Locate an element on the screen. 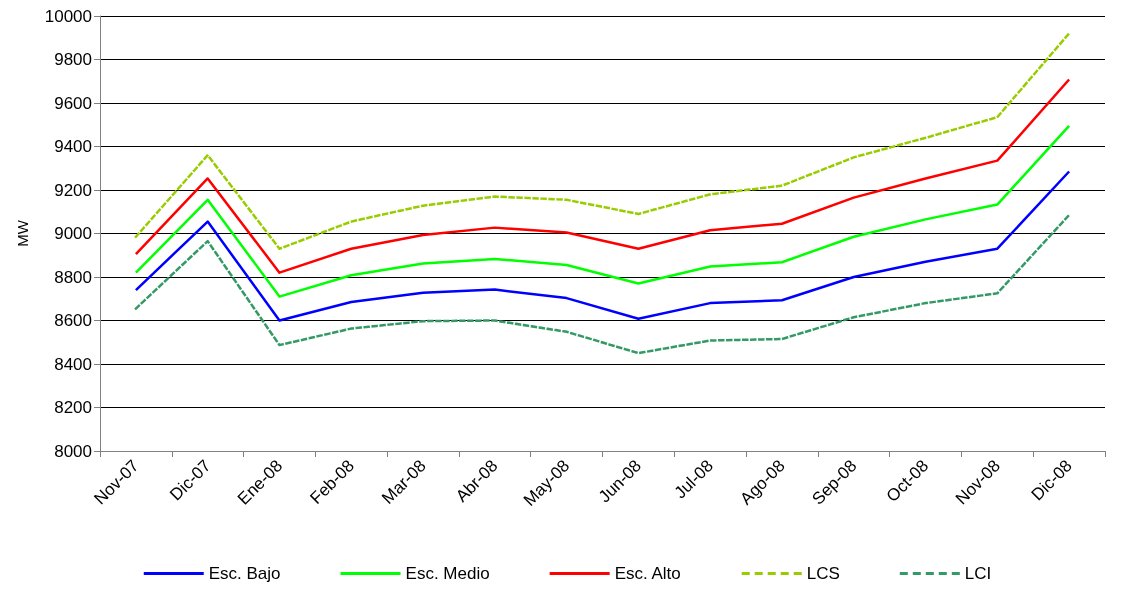 The height and width of the screenshot is (595, 1135). legend-label: Esc. Bajo is located at coordinates (244, 573).